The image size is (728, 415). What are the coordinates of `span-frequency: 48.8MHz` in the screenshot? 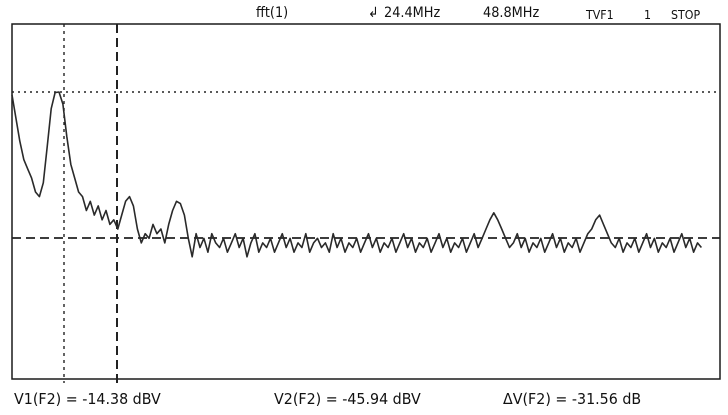 It's located at (511, 13).